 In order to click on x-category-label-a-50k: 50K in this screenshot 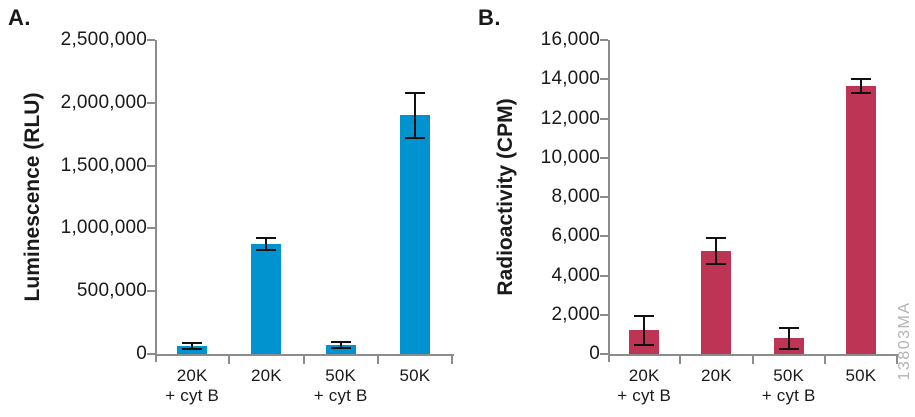, I will do `click(415, 375)`.